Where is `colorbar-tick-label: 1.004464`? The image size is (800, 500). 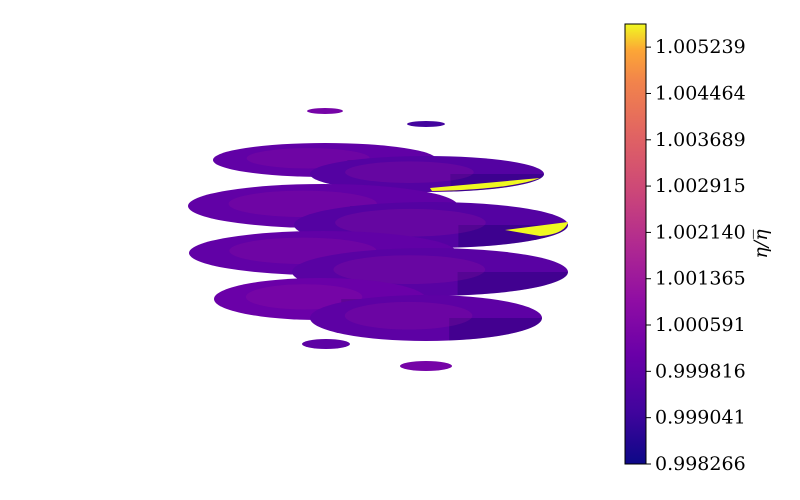
colorbar-tick-label: 1.004464 is located at coordinates (700, 93).